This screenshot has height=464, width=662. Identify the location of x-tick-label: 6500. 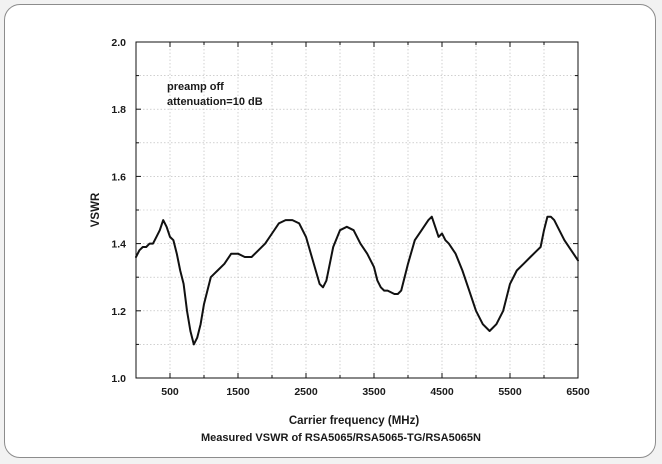
(578, 392).